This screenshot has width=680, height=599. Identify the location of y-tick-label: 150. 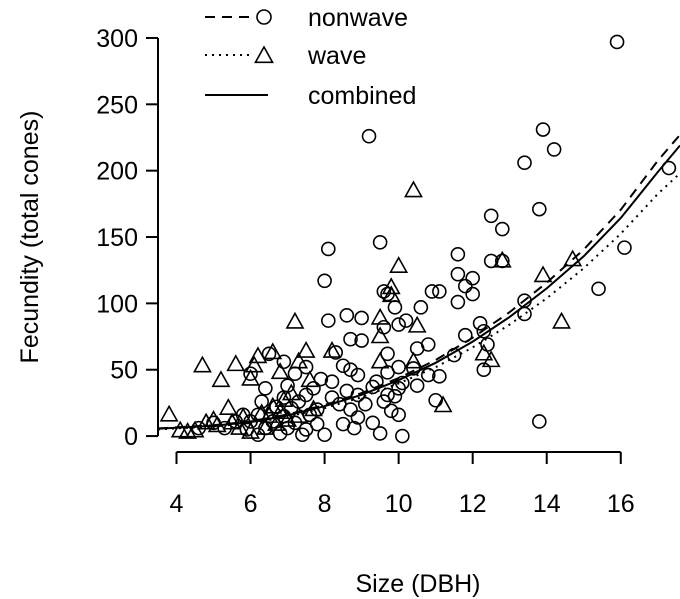
(117, 238).